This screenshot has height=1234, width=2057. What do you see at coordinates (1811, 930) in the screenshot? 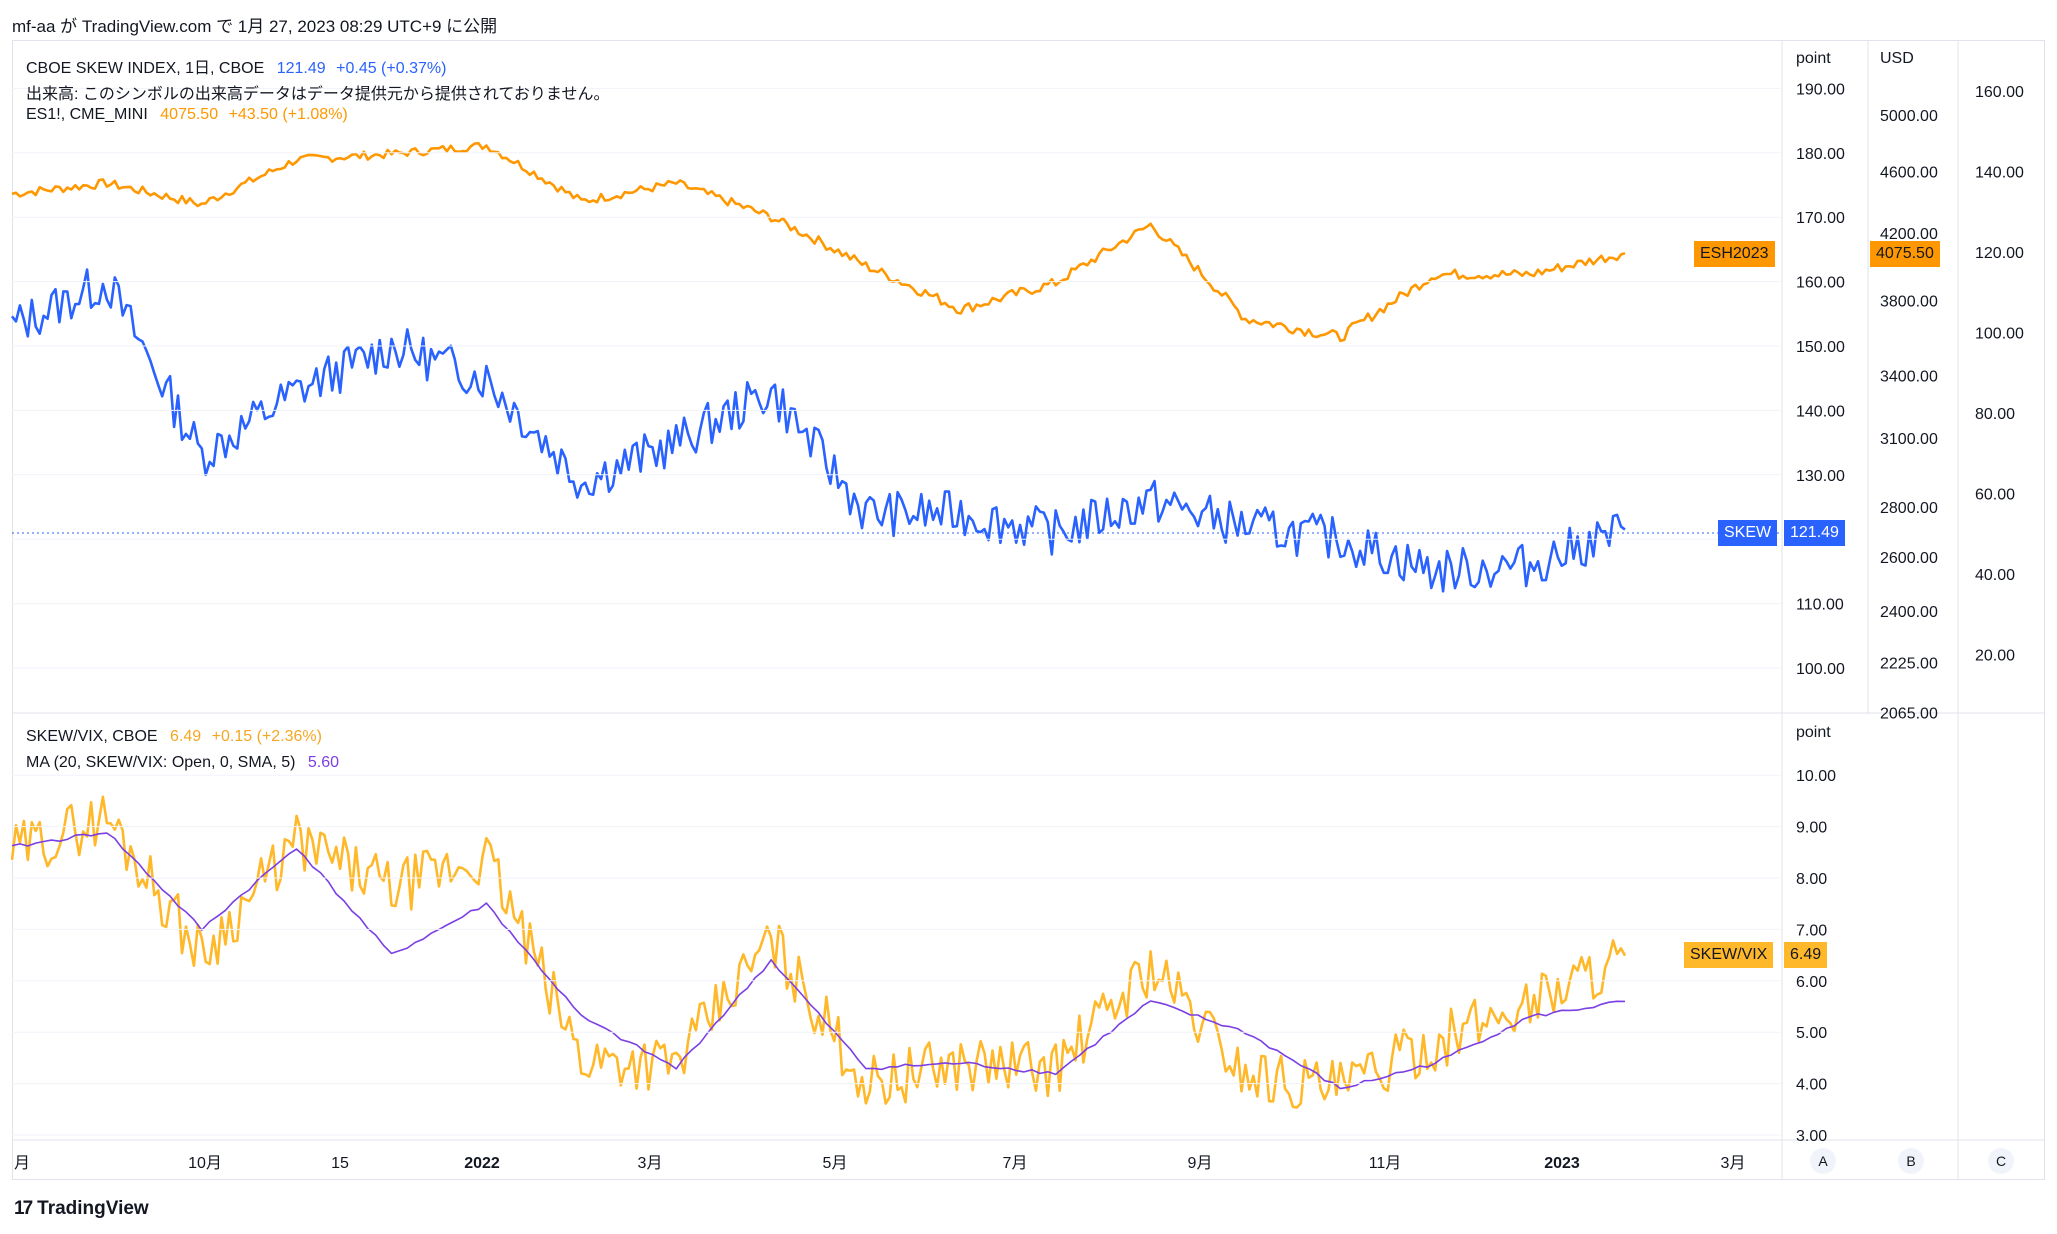
I see `ratio-axis-tick-label: 7.00` at bounding box center [1811, 930].